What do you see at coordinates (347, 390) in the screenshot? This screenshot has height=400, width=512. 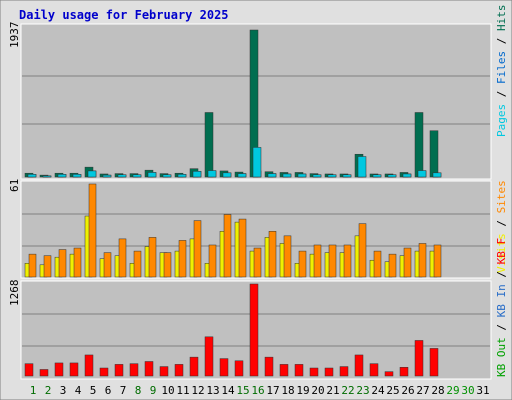 I see `day-label: 22` at bounding box center [347, 390].